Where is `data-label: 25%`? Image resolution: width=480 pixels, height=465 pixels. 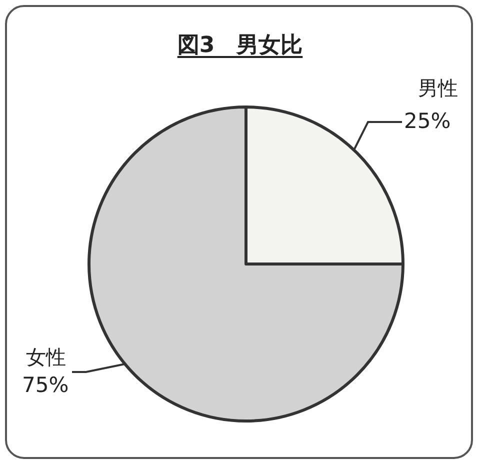
data-label: 25% is located at coordinates (427, 121).